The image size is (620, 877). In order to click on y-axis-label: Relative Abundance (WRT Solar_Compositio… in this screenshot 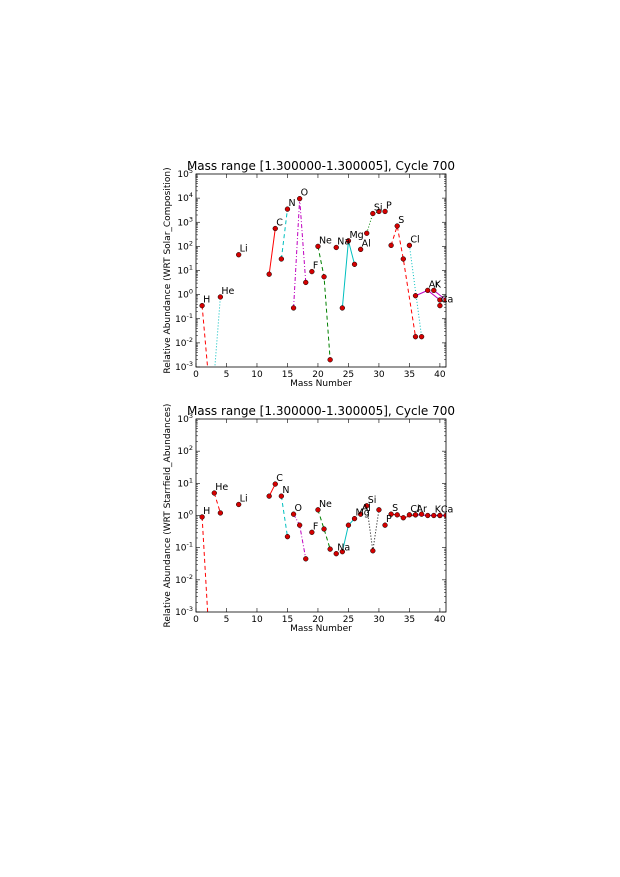, I will do `click(168, 270)`.